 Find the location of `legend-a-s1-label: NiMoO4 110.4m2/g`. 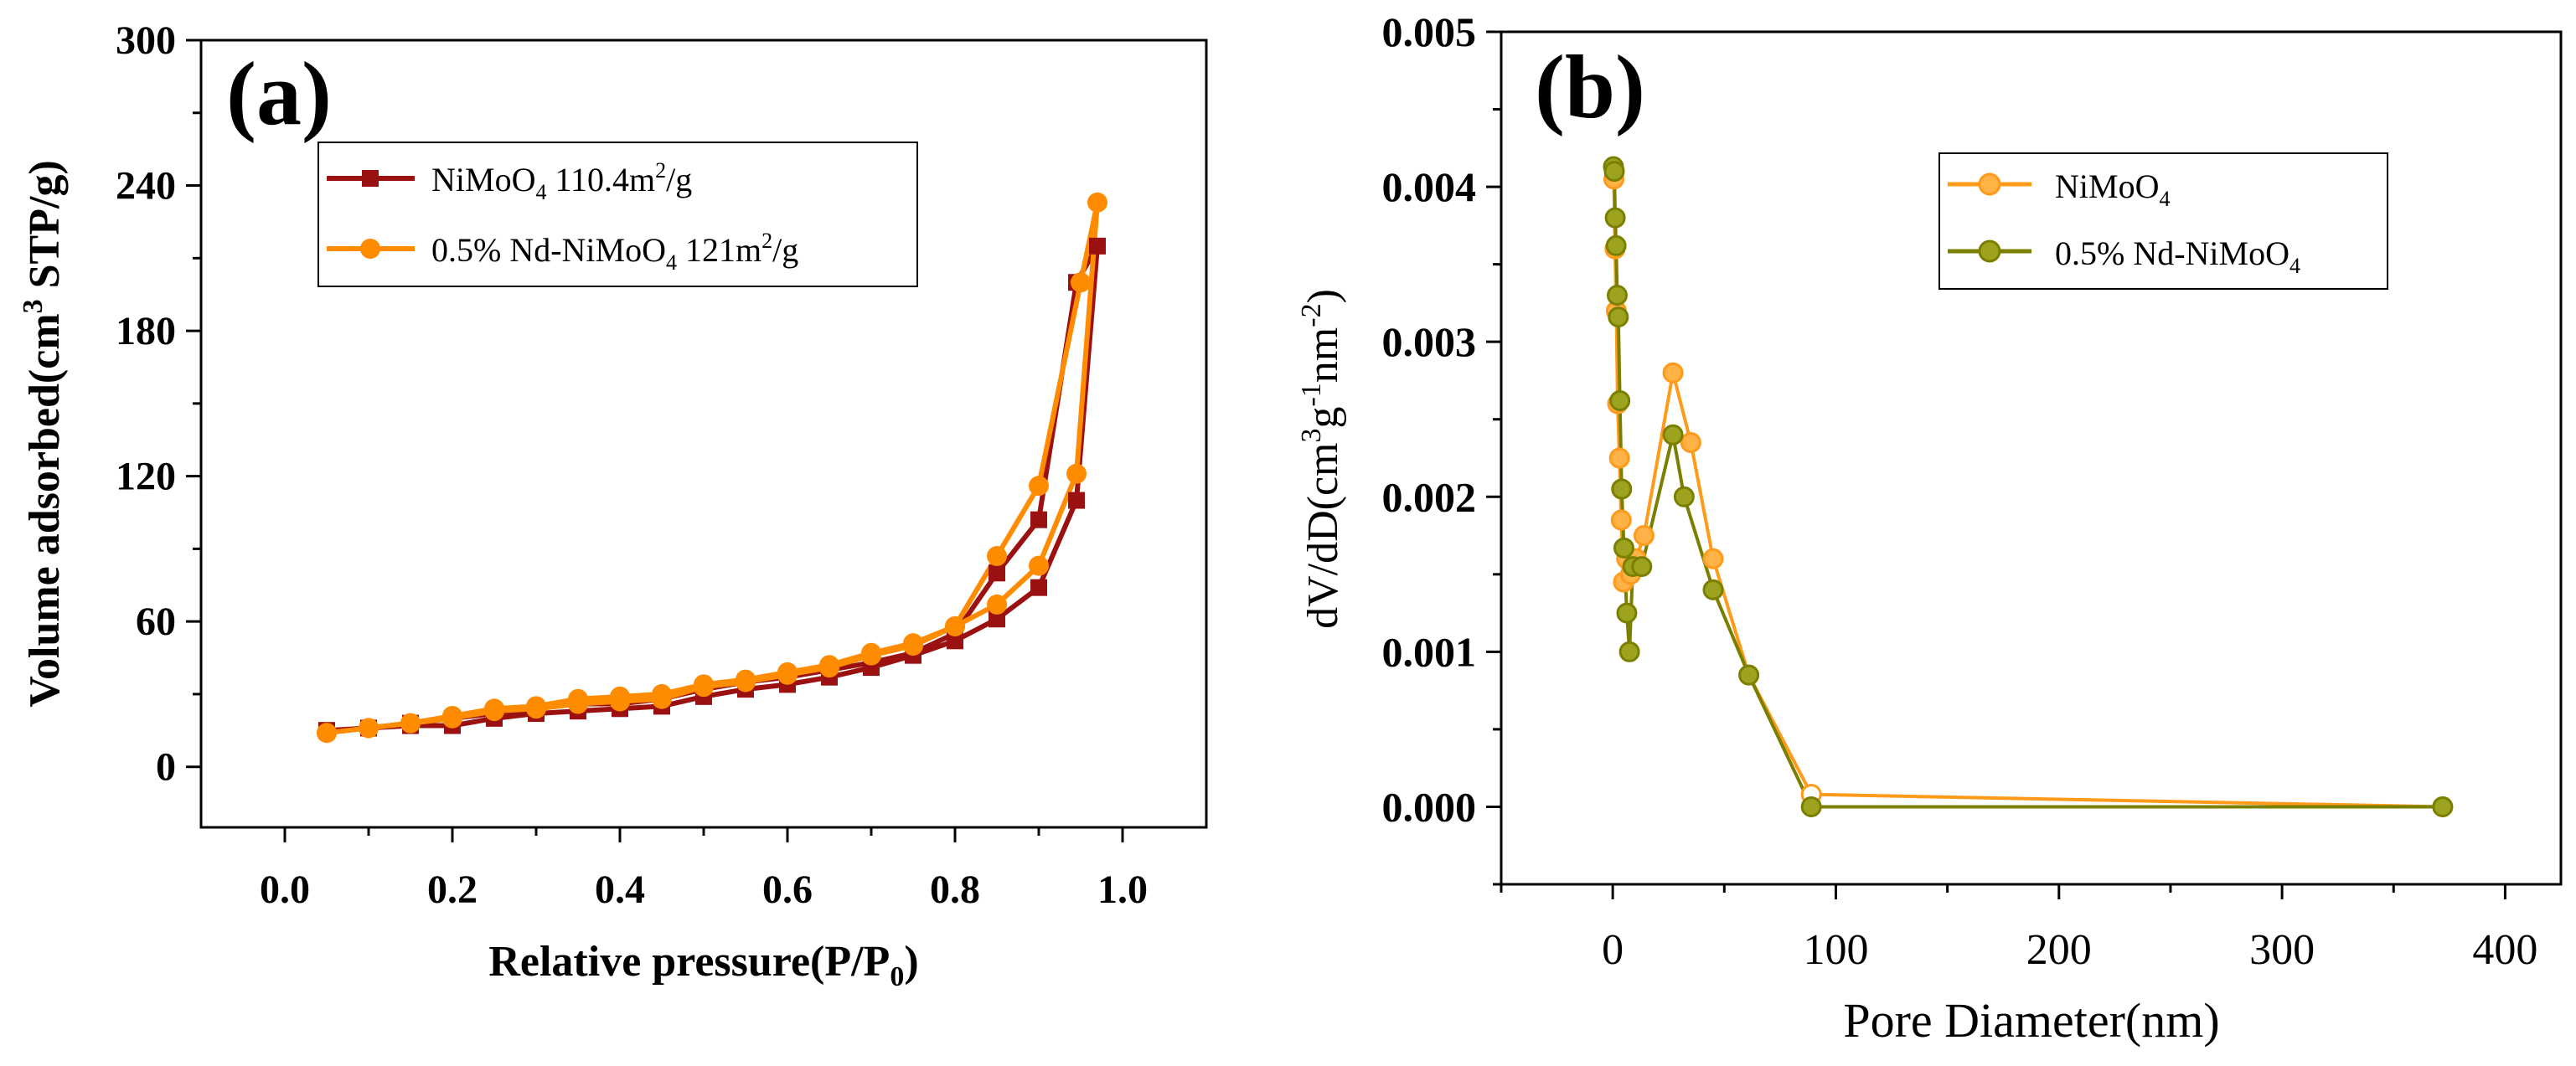

legend-a-s1-label: NiMoO4 110.4m2/g is located at coordinates (561, 181).